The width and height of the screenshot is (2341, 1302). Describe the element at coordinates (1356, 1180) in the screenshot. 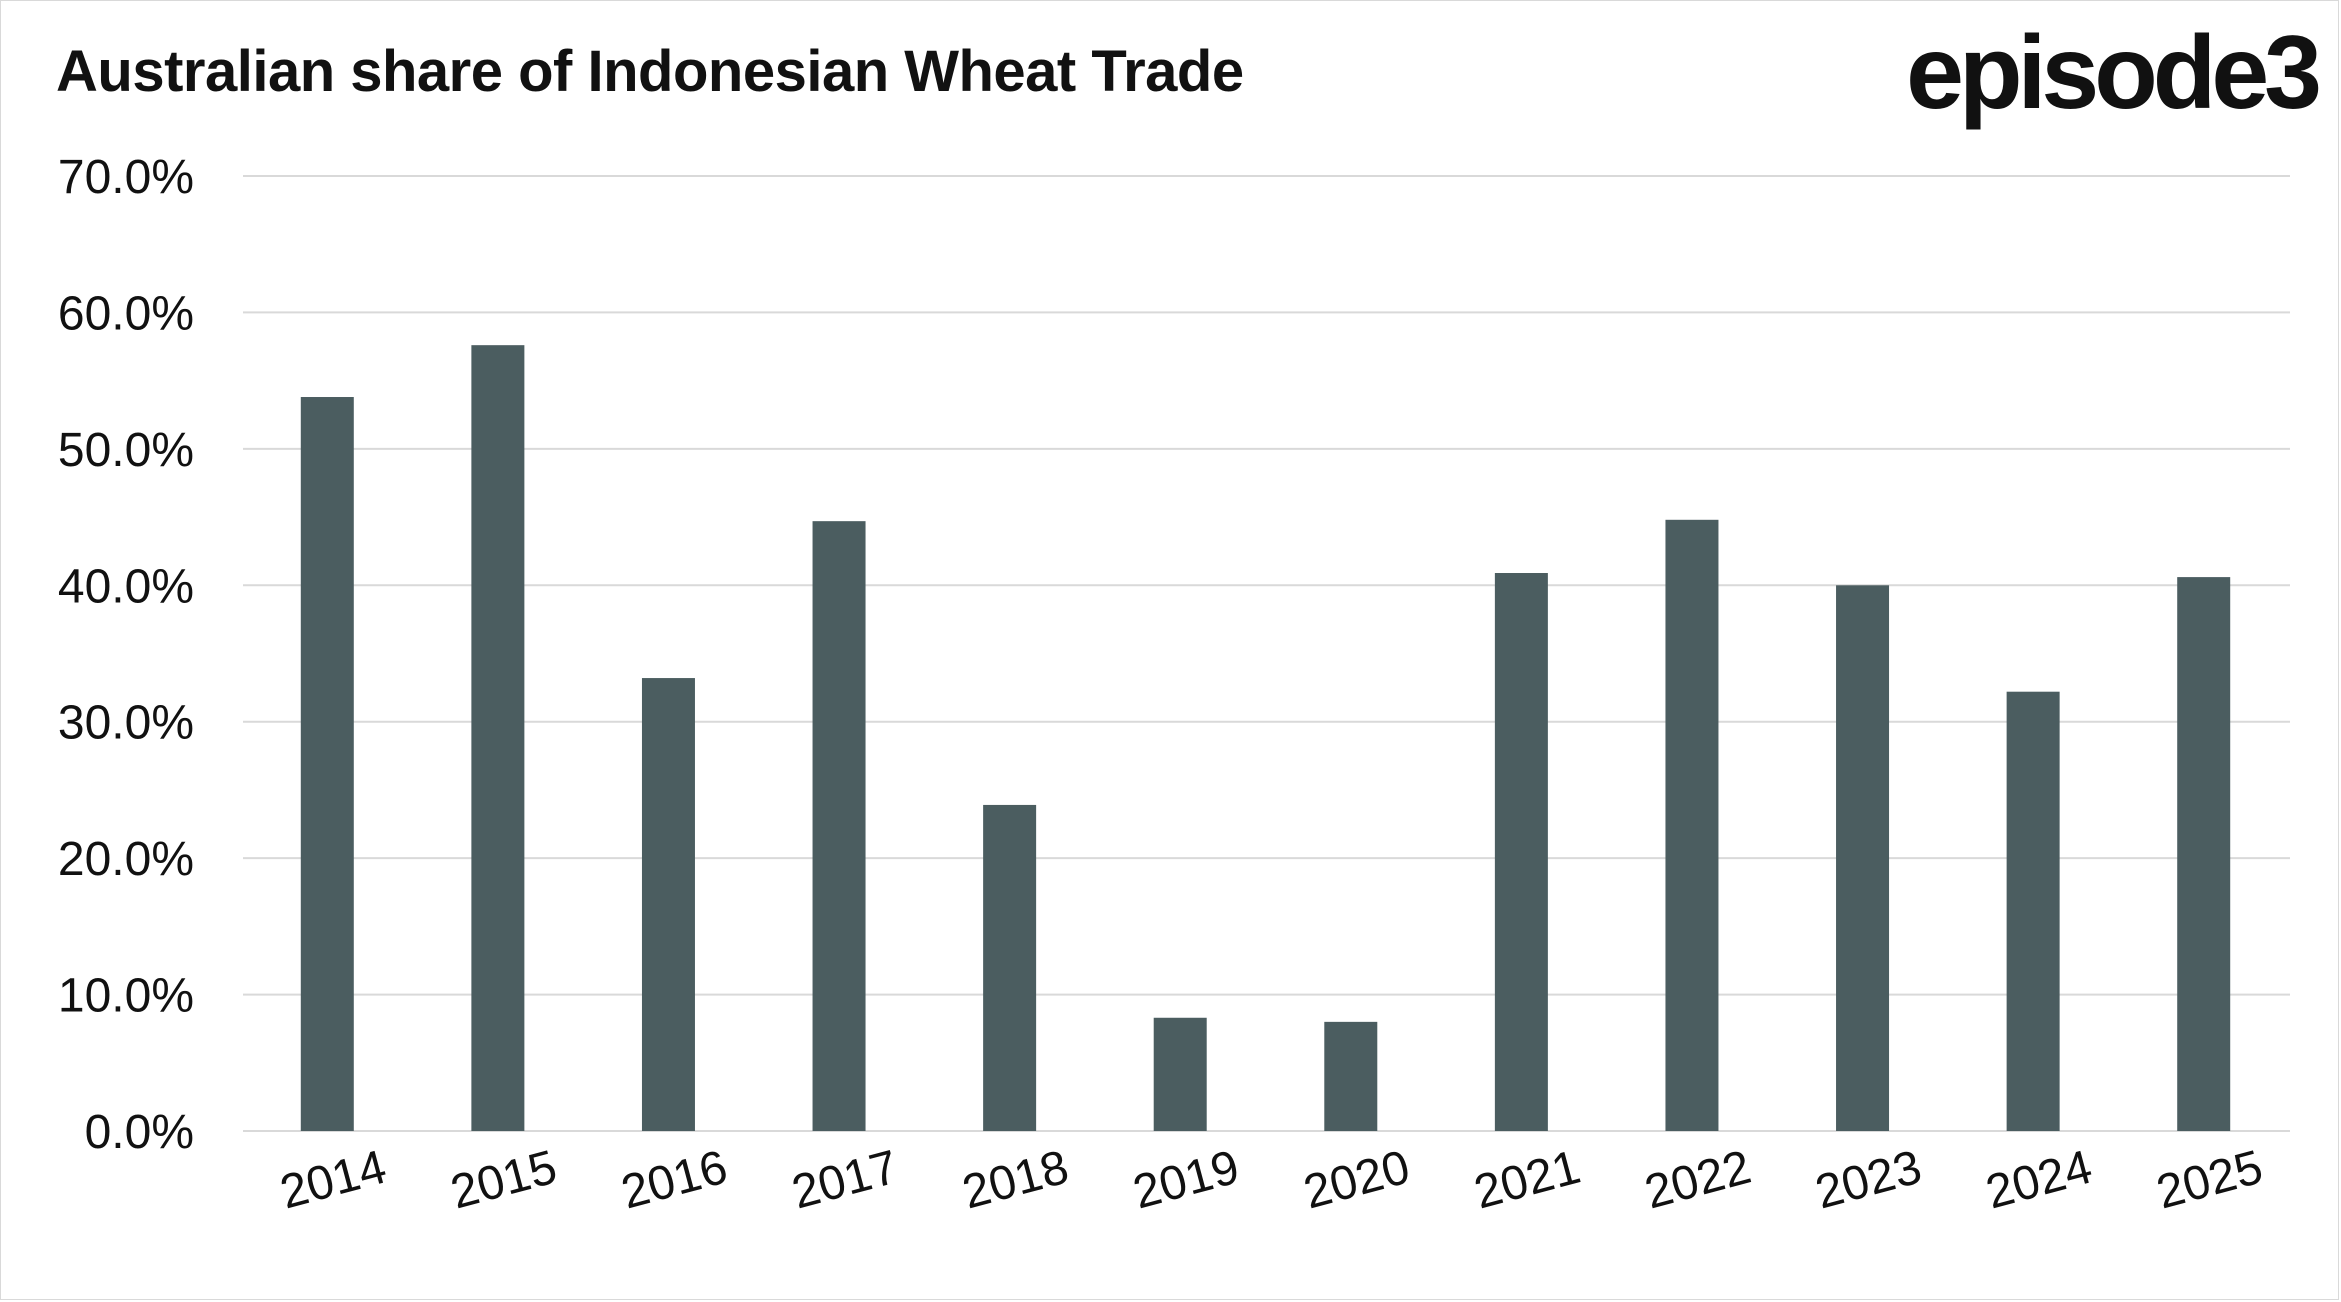

I see `x-tick-label: 2020` at that location.